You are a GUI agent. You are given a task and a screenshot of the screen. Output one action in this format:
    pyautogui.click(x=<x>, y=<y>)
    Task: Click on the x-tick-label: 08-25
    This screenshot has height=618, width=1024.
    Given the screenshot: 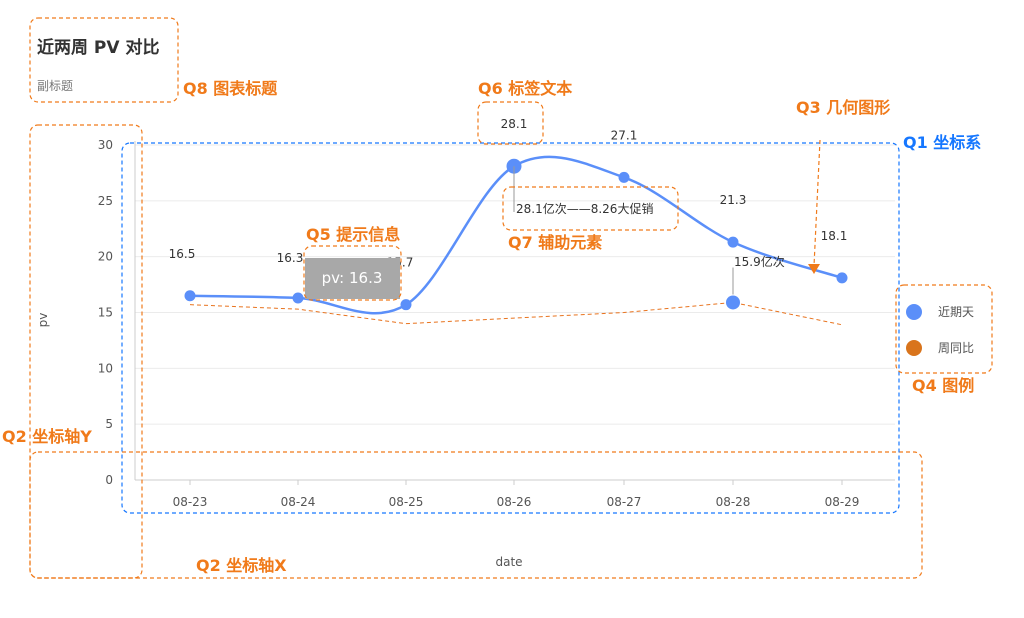 What is the action you would take?
    pyautogui.click(x=406, y=502)
    